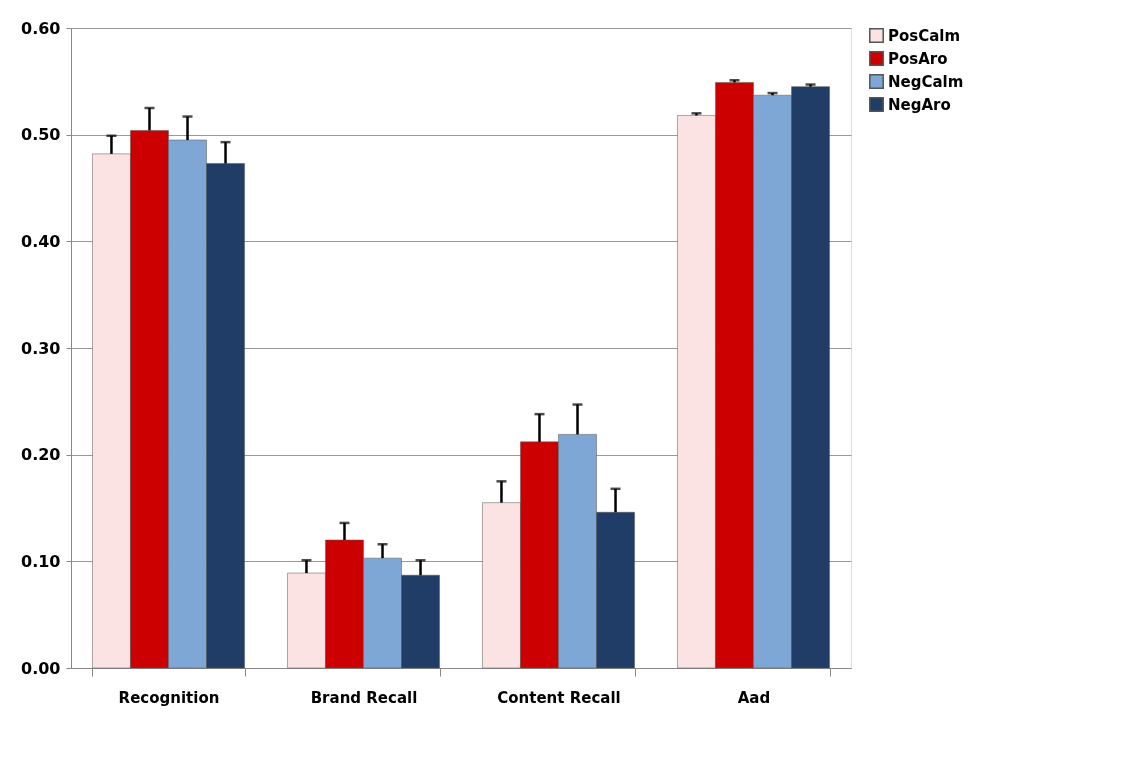 Image resolution: width=1126 pixels, height=761 pixels. What do you see at coordinates (926, 81) in the screenshot?
I see `legend-label: NegCalm` at bounding box center [926, 81].